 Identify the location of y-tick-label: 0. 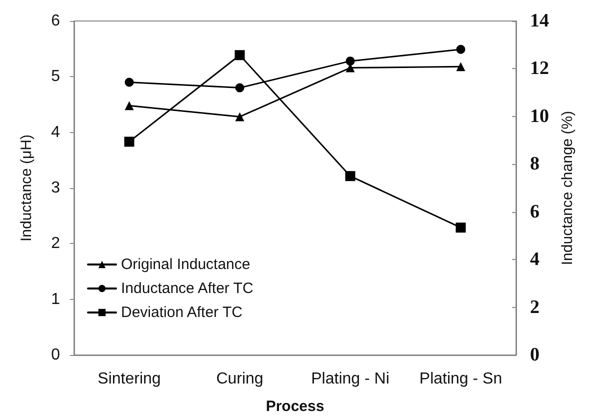
(55, 355).